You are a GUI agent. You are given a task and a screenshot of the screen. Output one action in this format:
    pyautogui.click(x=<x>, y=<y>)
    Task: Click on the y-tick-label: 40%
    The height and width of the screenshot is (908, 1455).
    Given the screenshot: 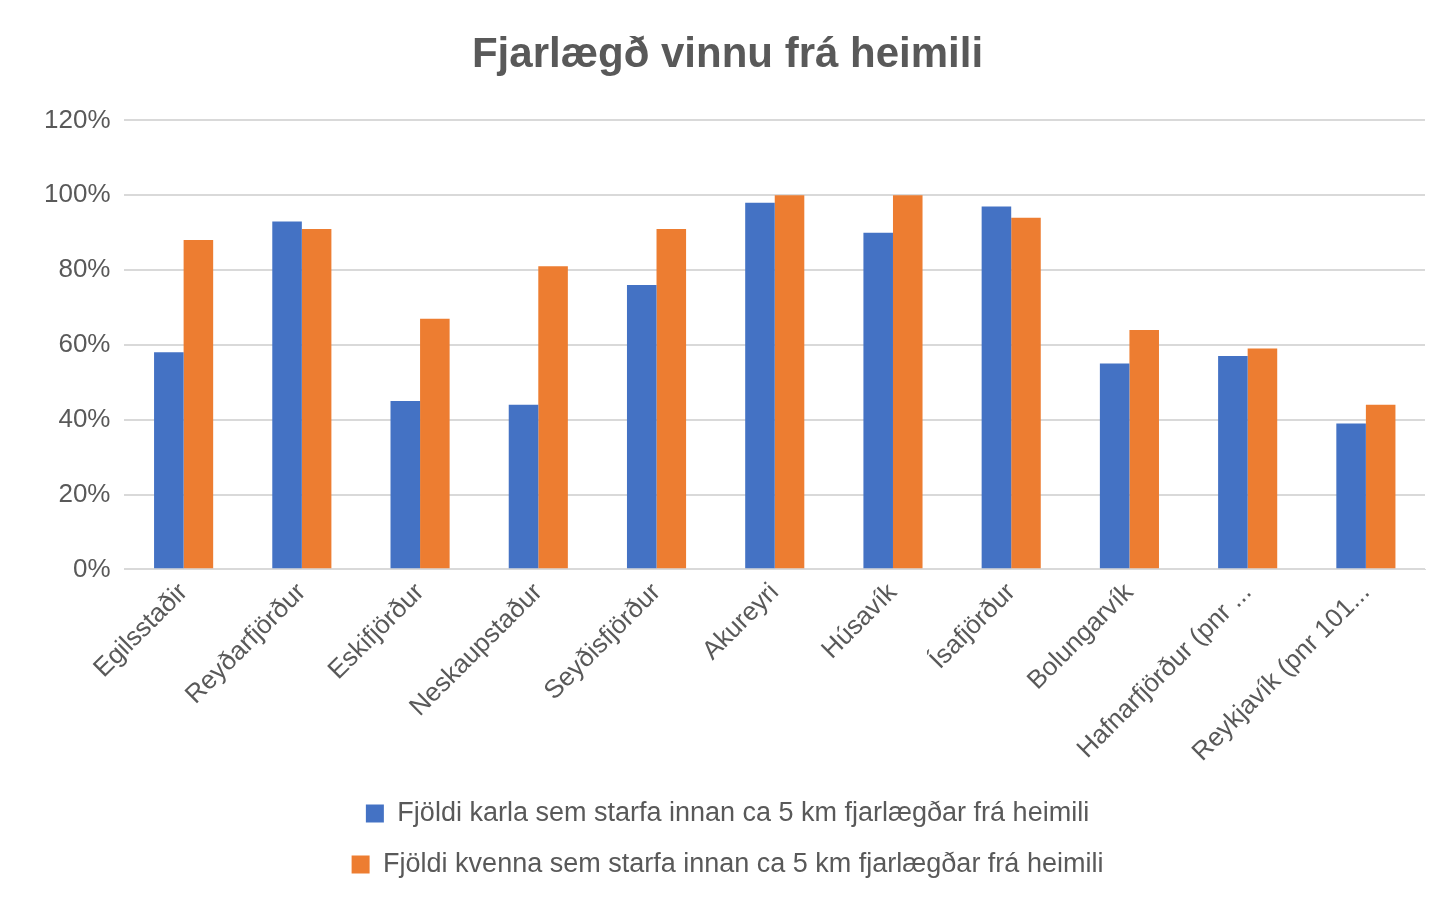 What is the action you would take?
    pyautogui.click(x=84, y=417)
    